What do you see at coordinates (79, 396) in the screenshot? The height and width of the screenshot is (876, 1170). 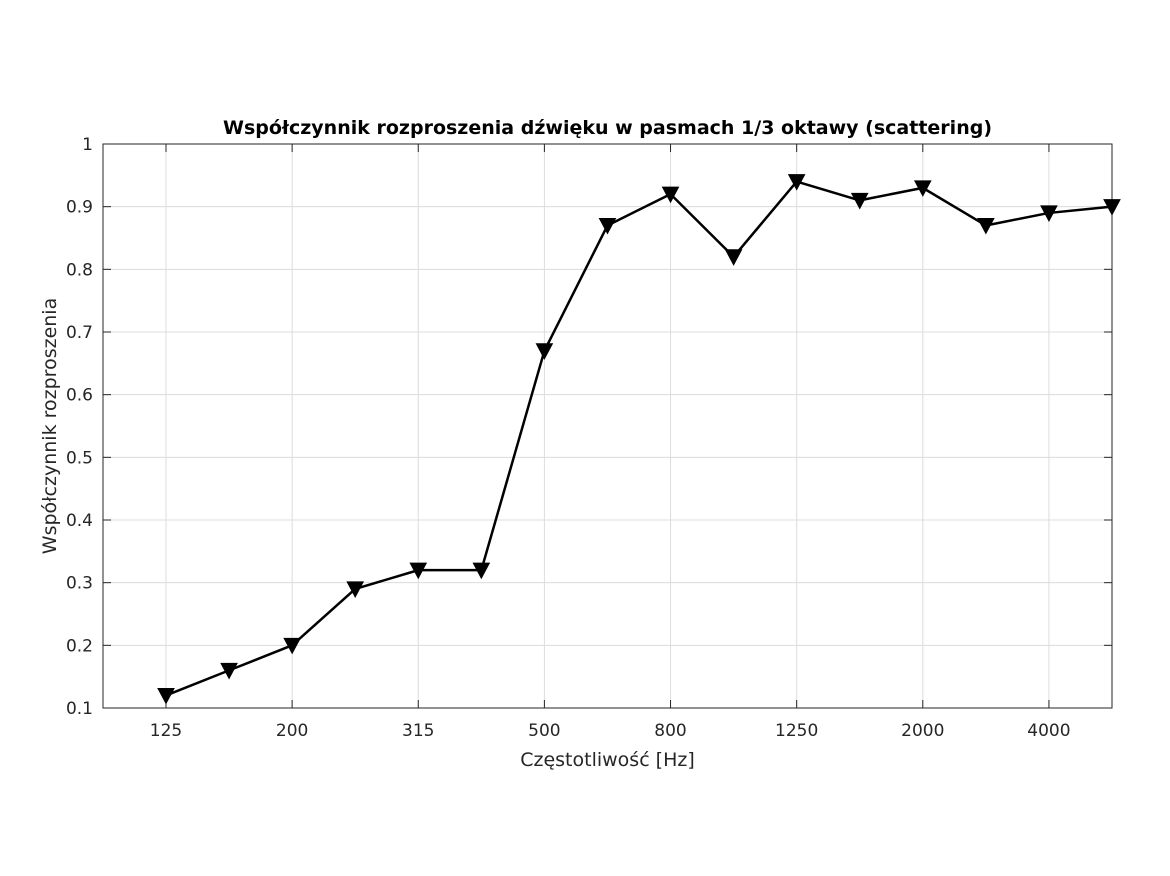 I see `y-tick-label: 0.6` at bounding box center [79, 396].